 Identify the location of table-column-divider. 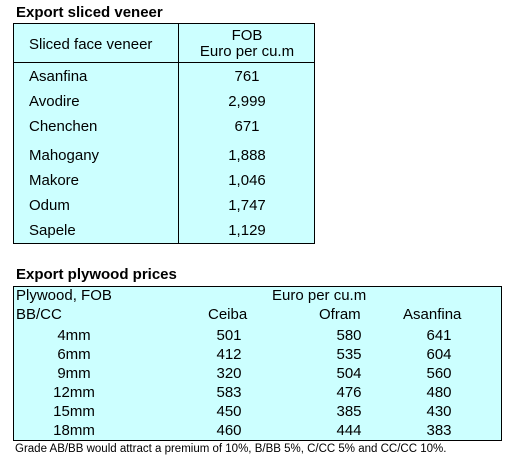
(178, 133).